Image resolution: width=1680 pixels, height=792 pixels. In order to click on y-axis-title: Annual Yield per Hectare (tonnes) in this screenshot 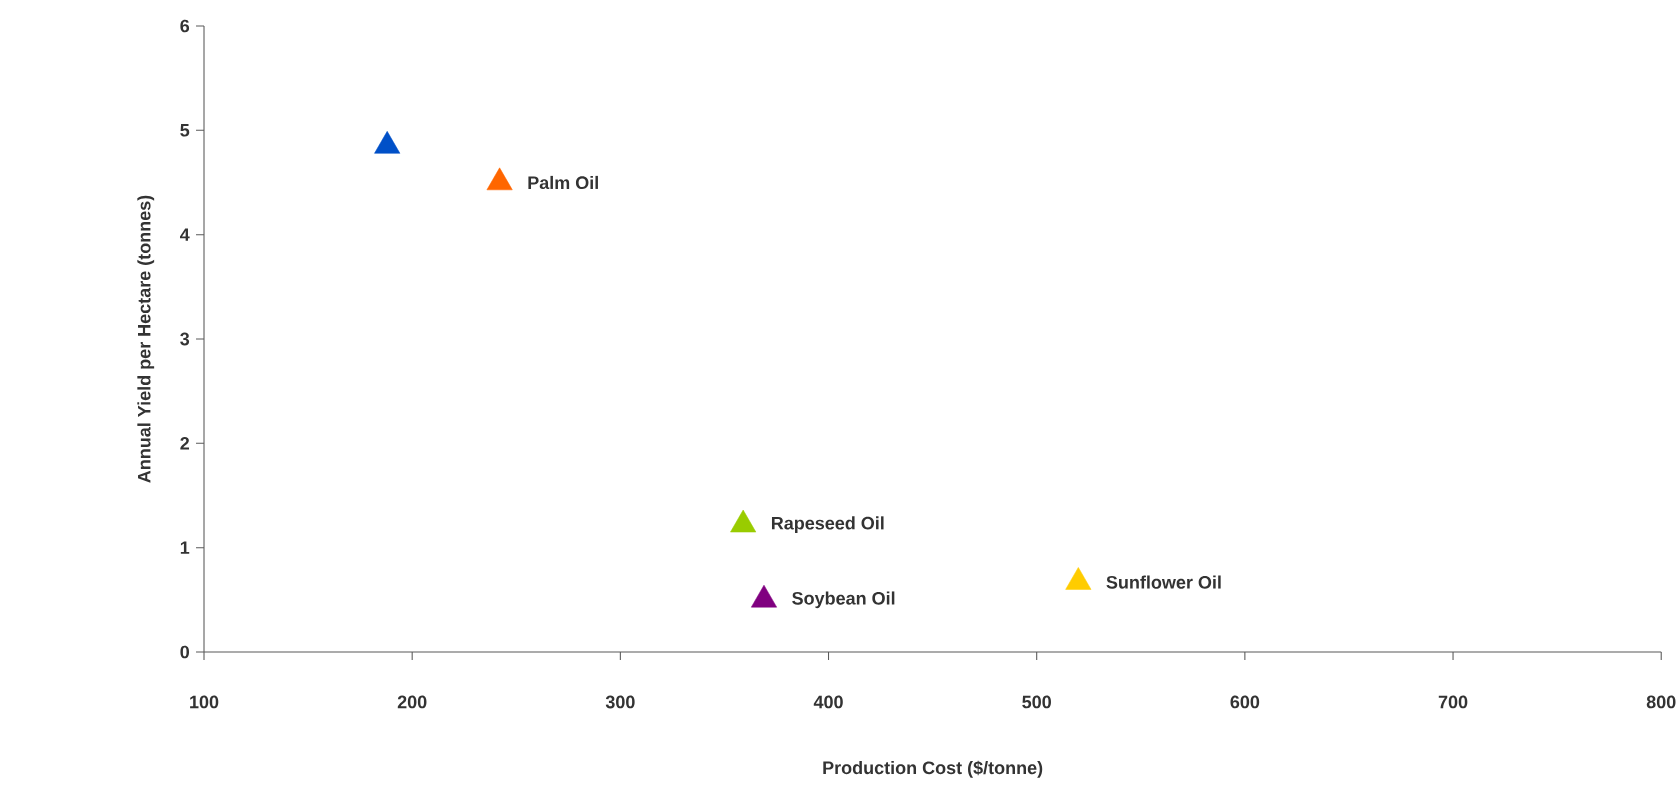, I will do `click(146, 339)`.